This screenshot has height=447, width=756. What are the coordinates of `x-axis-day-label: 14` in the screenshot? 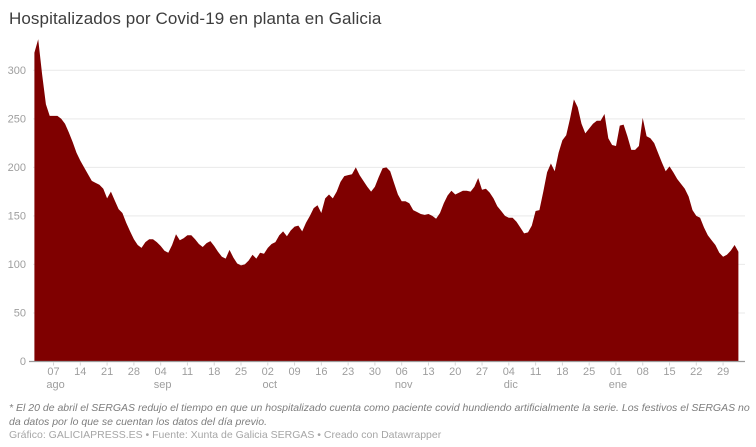 It's located at (80, 372).